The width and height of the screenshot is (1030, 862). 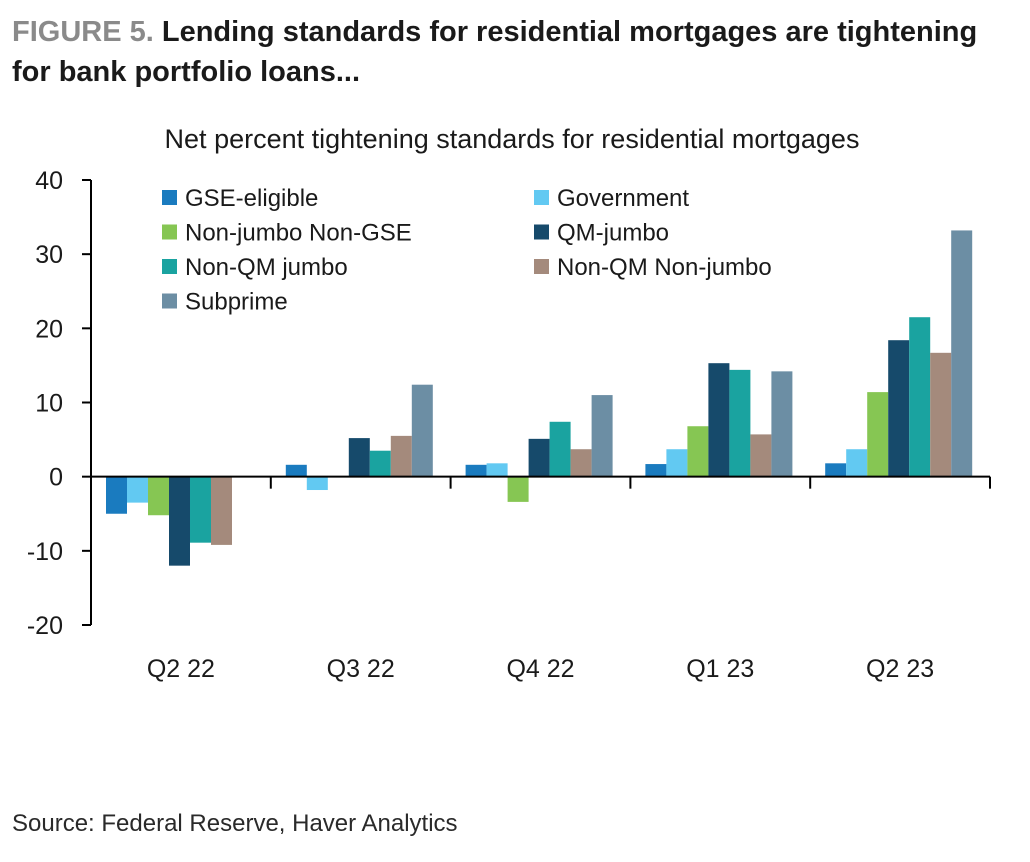 What do you see at coordinates (45, 552) in the screenshot?
I see `y-tick-label: -10` at bounding box center [45, 552].